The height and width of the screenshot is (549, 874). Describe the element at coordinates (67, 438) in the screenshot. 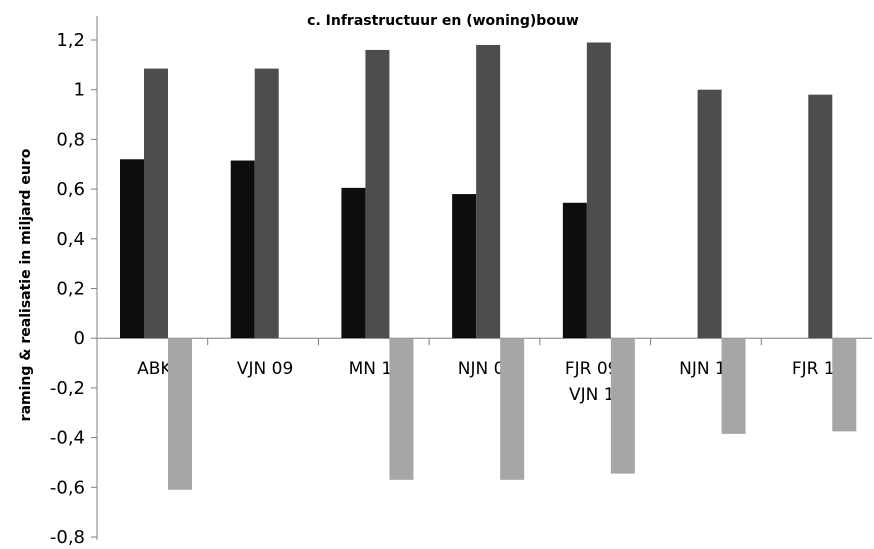

I see `y-tick-label: -0,4` at that location.